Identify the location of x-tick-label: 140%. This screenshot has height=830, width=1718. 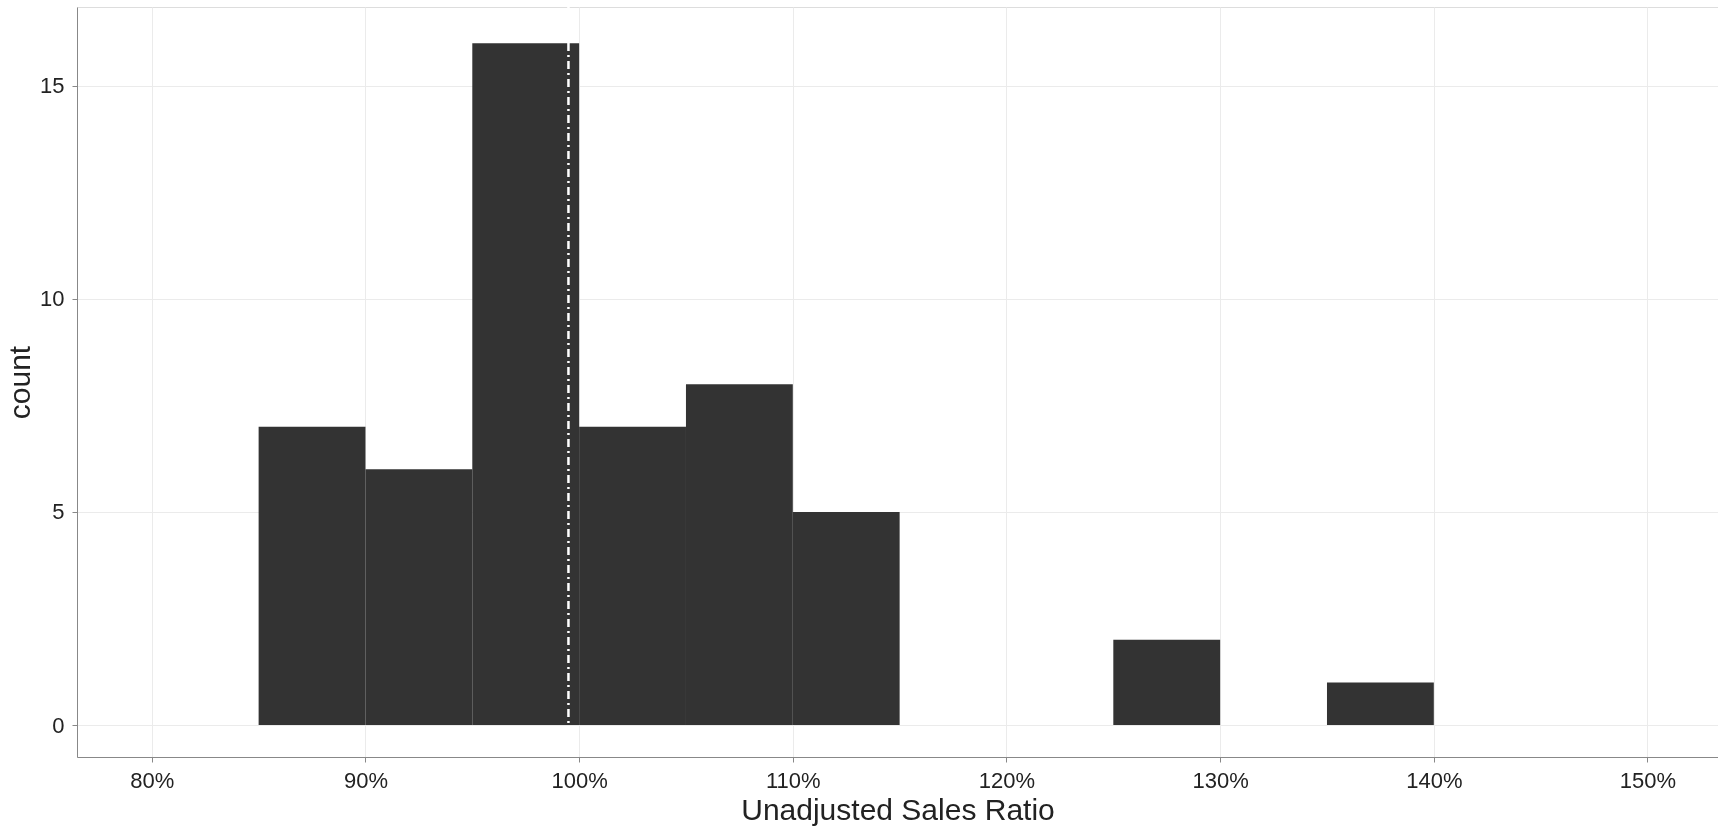
(1434, 780).